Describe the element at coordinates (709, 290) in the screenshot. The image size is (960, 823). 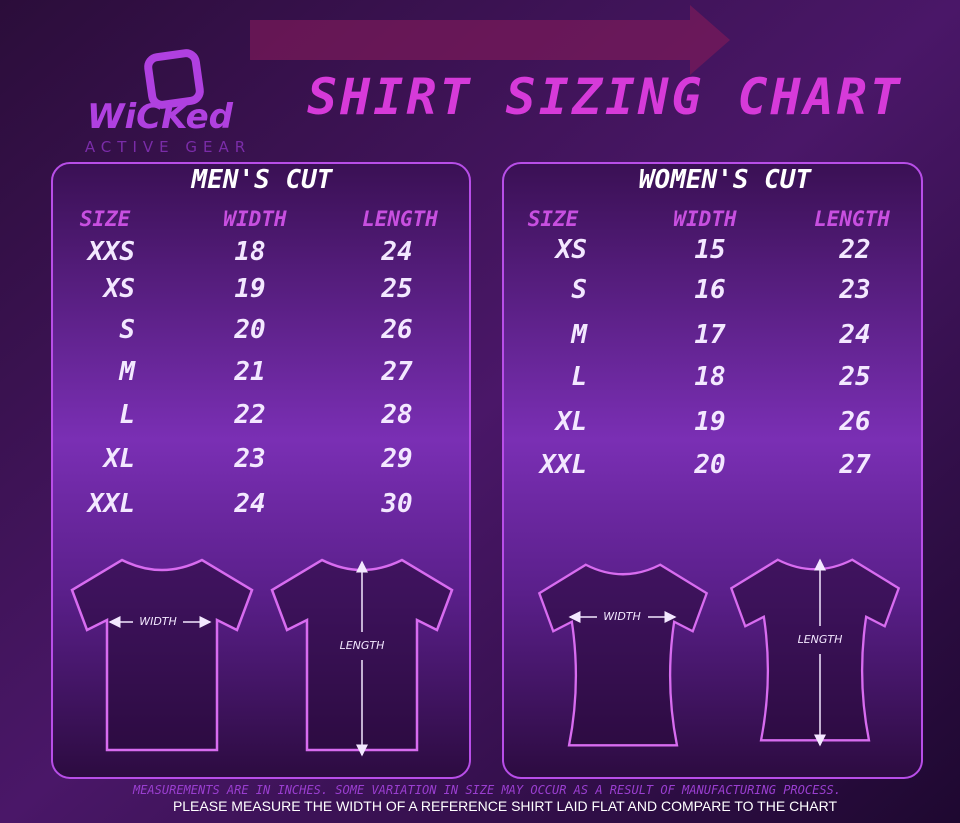
I see `table-cell: 16` at that location.